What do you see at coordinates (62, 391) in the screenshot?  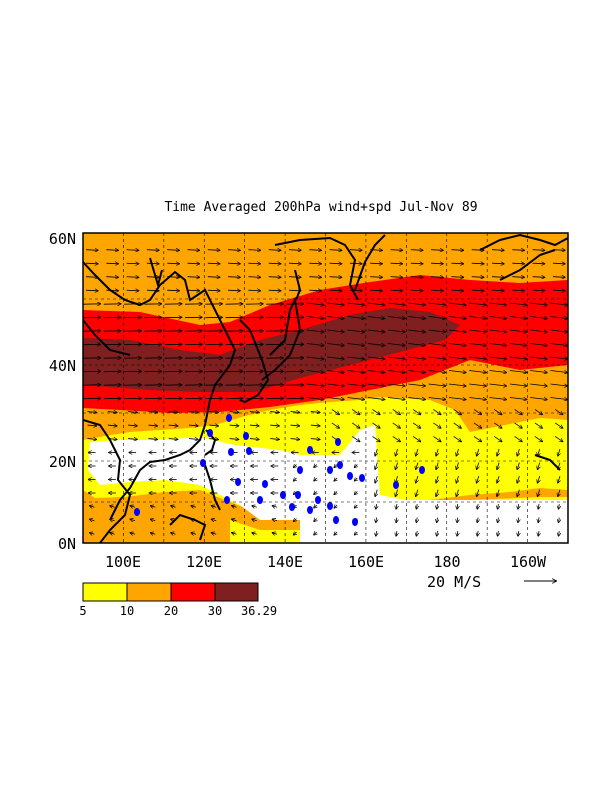 I see `latitude-labels: 60N 40N 20N 0N` at bounding box center [62, 391].